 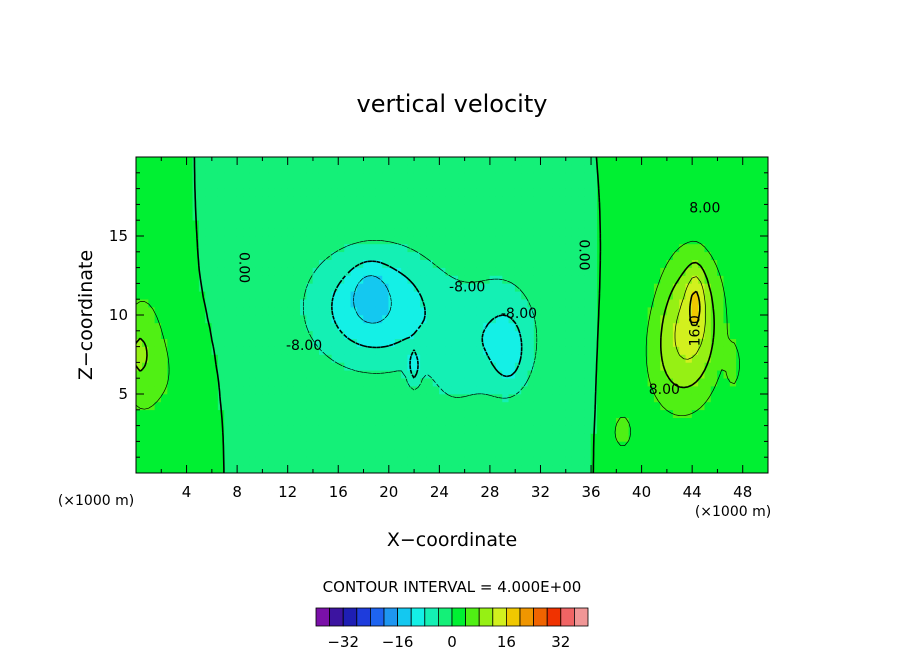 I want to click on colorbar-swatch, so click(x=459, y=617).